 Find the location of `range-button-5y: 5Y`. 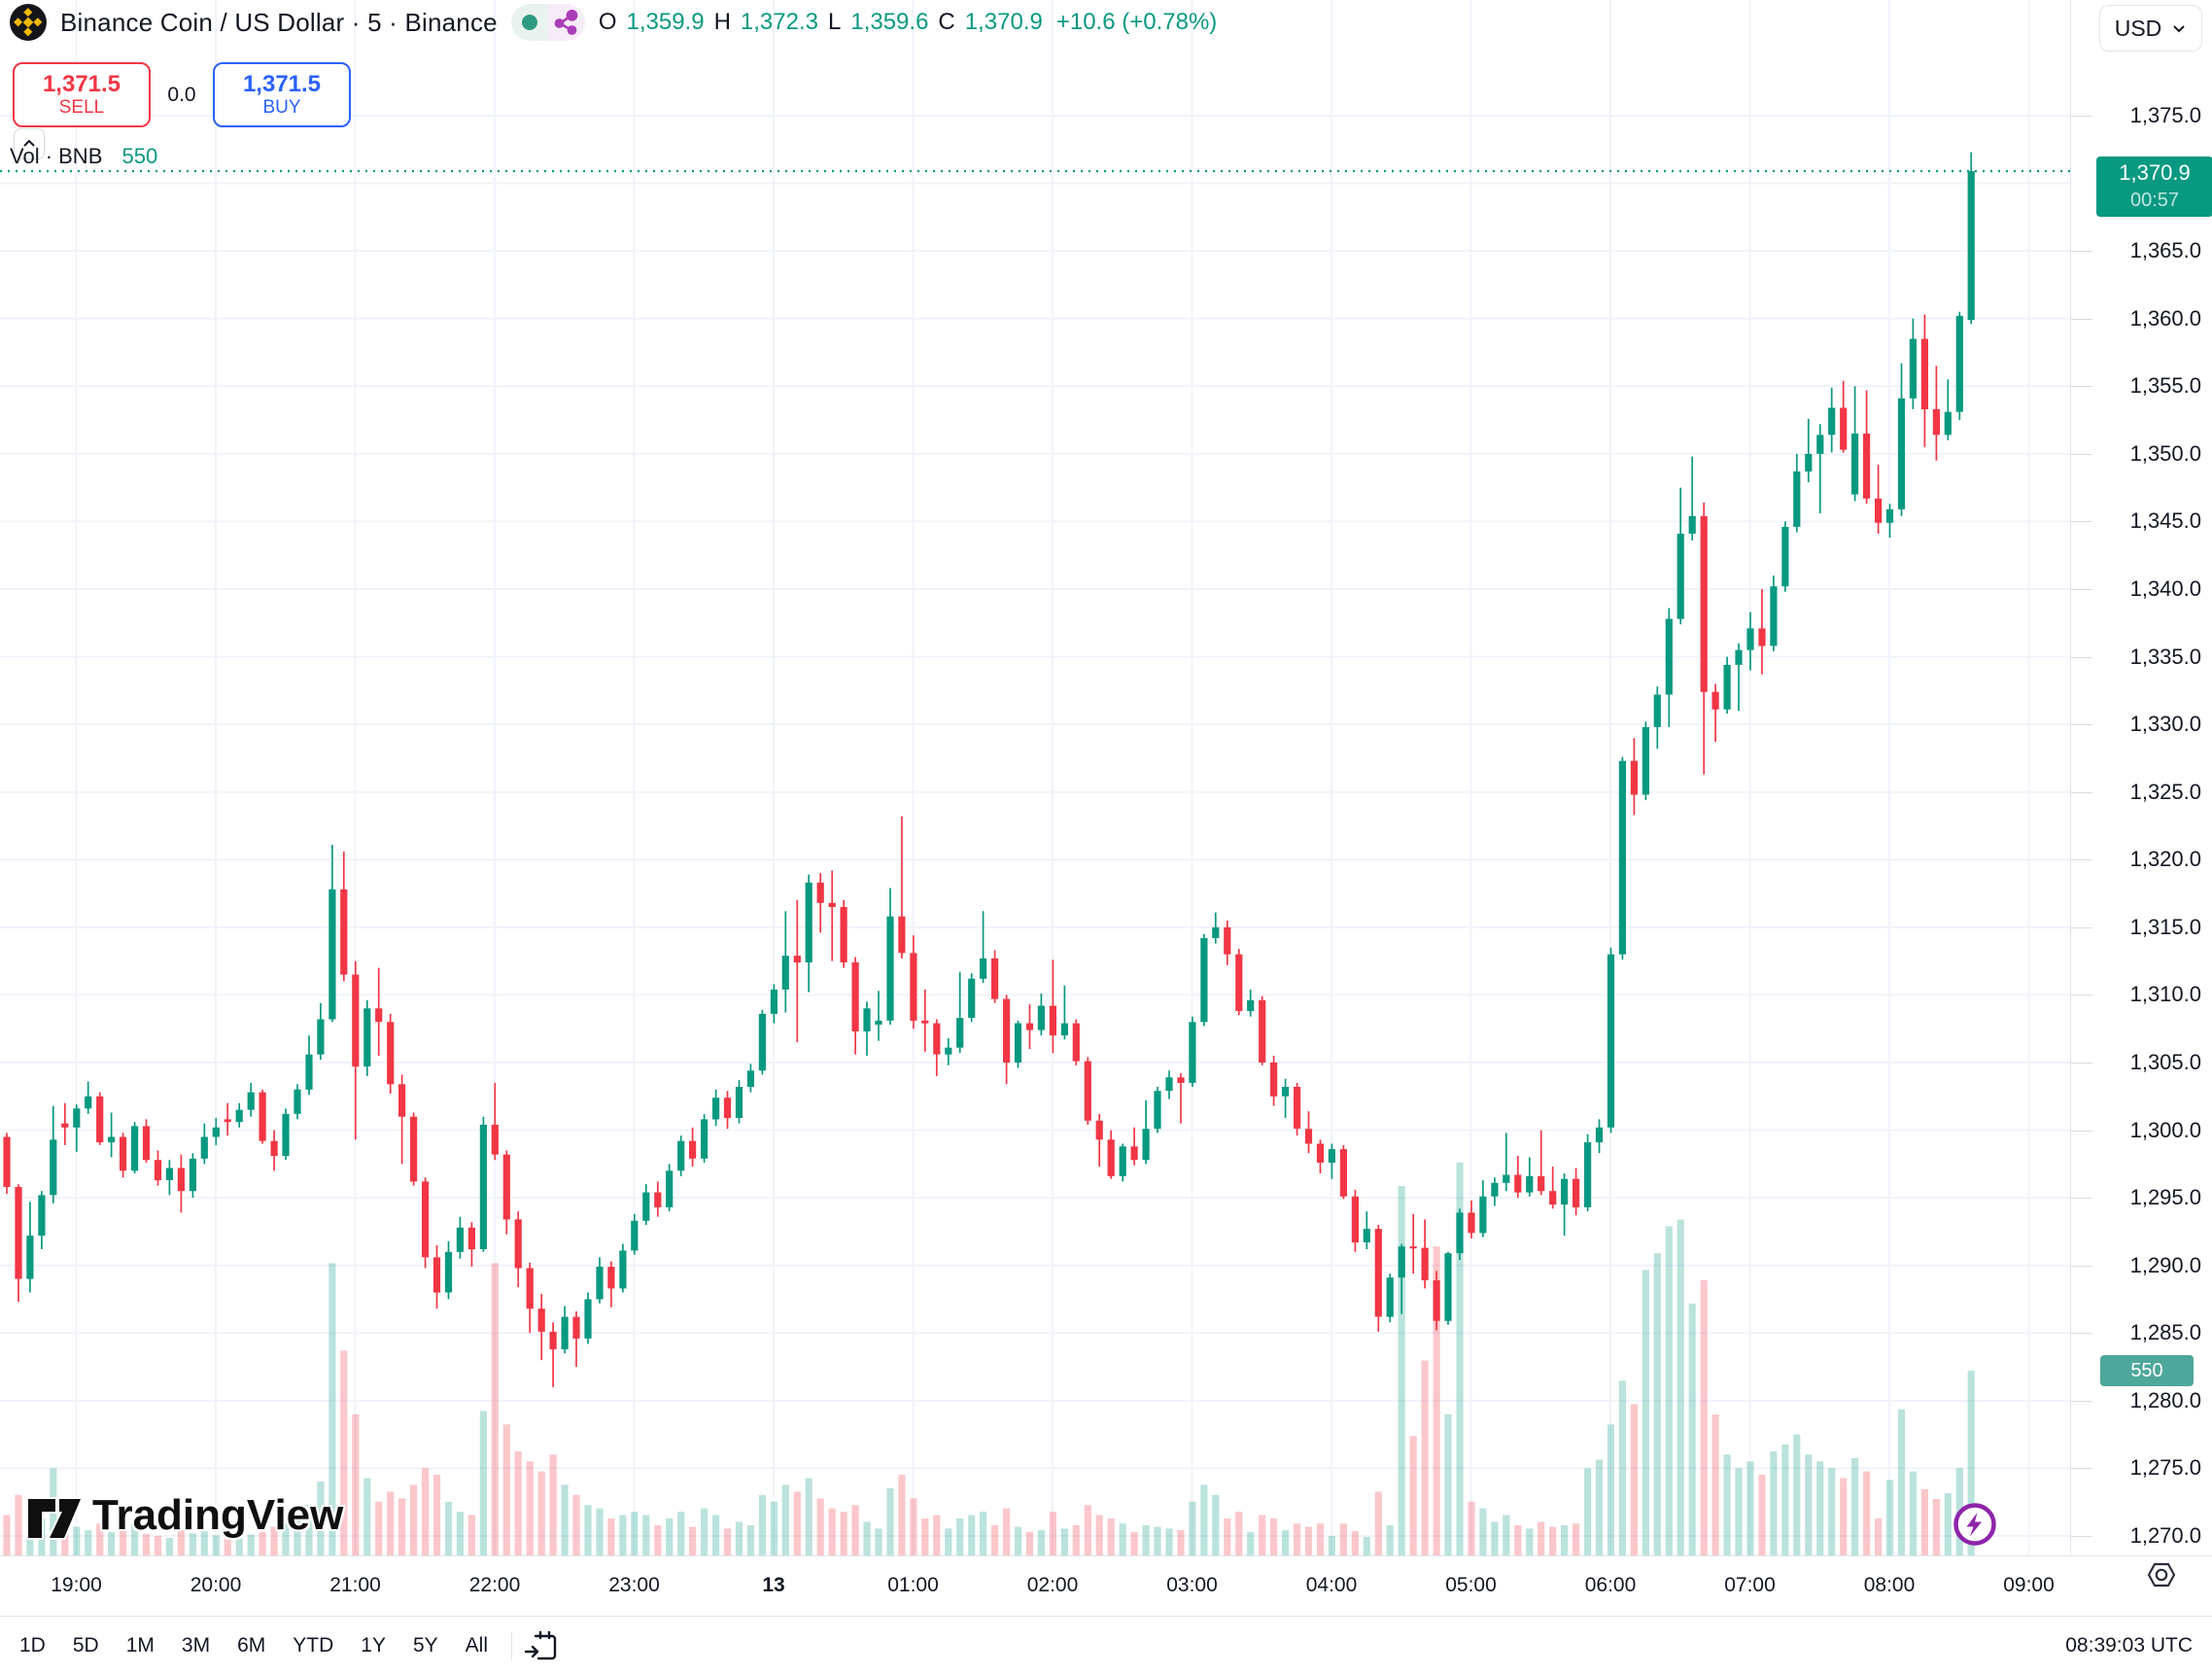

range-button-5y: 5Y is located at coordinates (425, 1645).